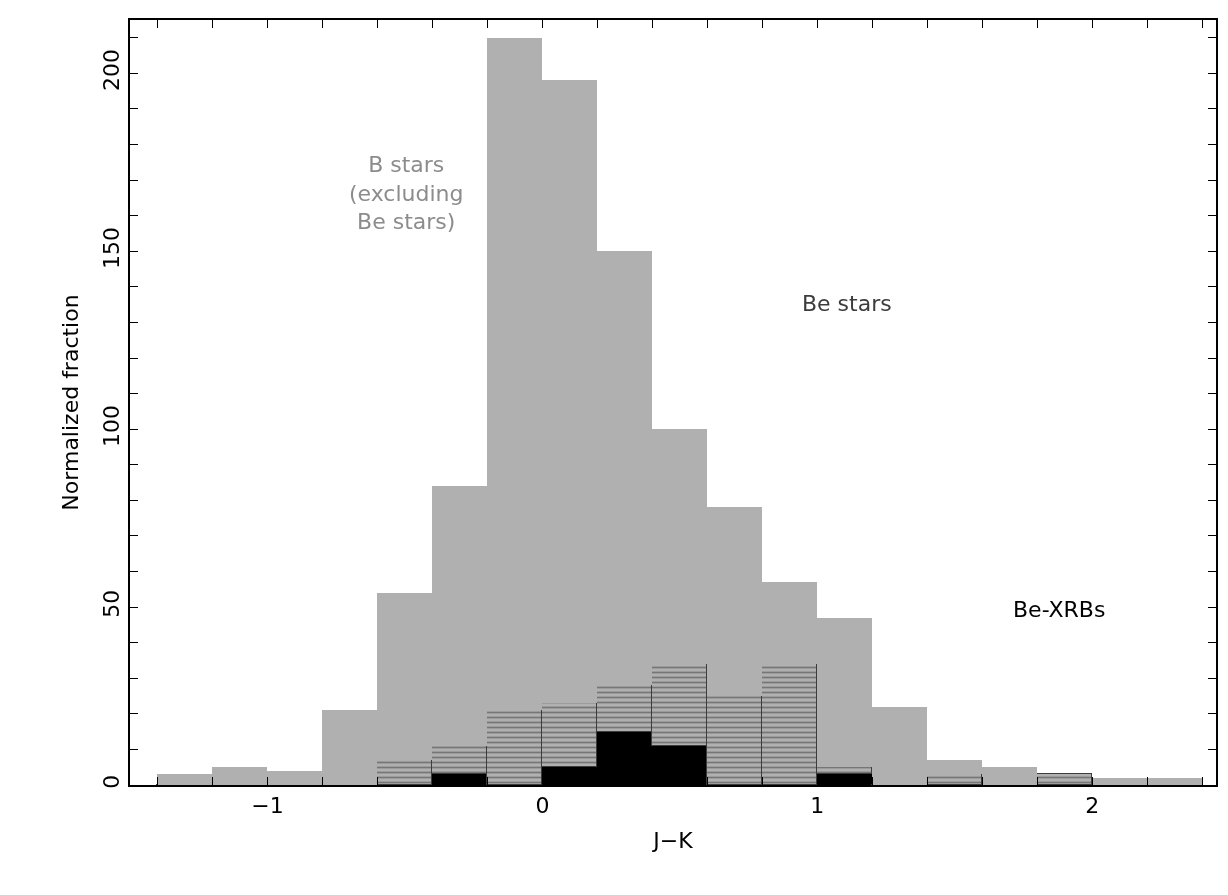 The width and height of the screenshot is (1228, 895). Describe the element at coordinates (1092, 806) in the screenshot. I see `x-tick-label: 2` at that location.